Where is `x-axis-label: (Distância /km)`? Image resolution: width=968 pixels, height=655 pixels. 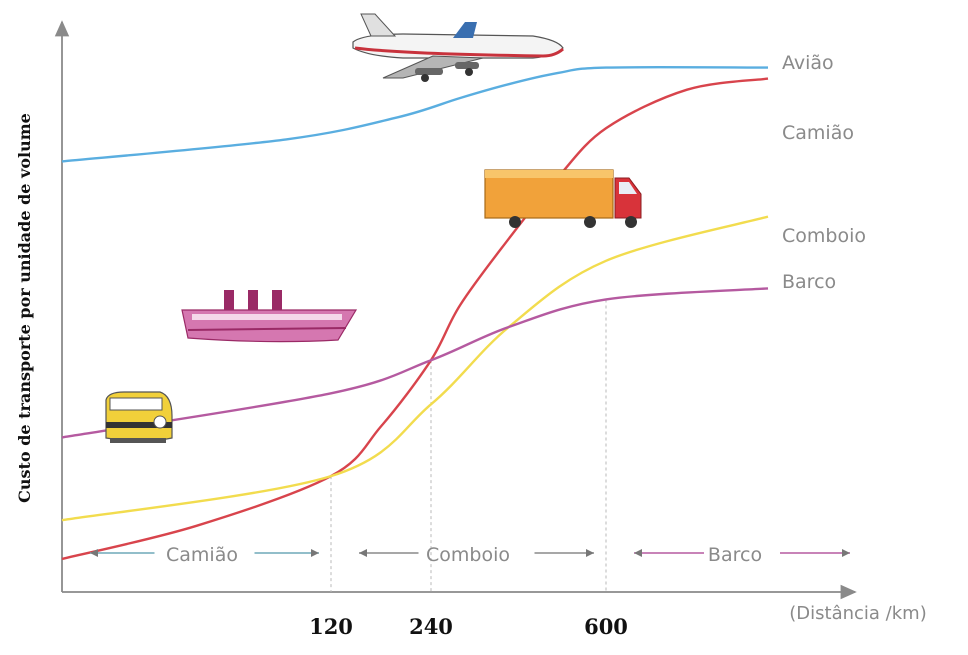 x-axis-label: (Distância /km) is located at coordinates (857, 613).